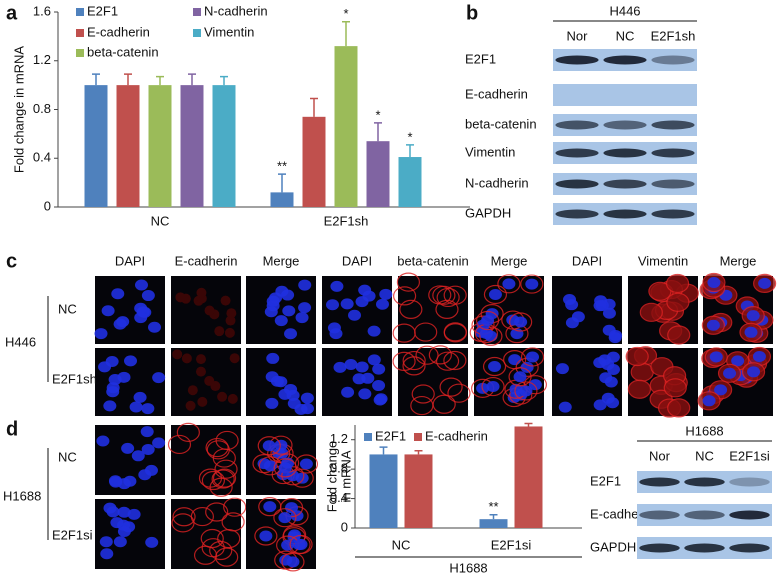  I want to click on x-tick-label: E2F1si, so click(511, 544).